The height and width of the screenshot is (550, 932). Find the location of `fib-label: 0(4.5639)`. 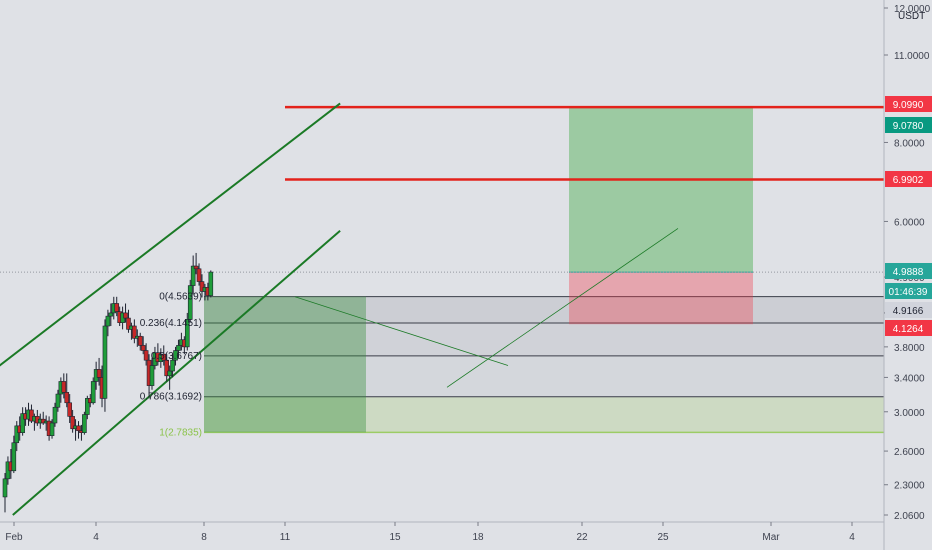

fib-label: 0(4.5639) is located at coordinates (180, 297).